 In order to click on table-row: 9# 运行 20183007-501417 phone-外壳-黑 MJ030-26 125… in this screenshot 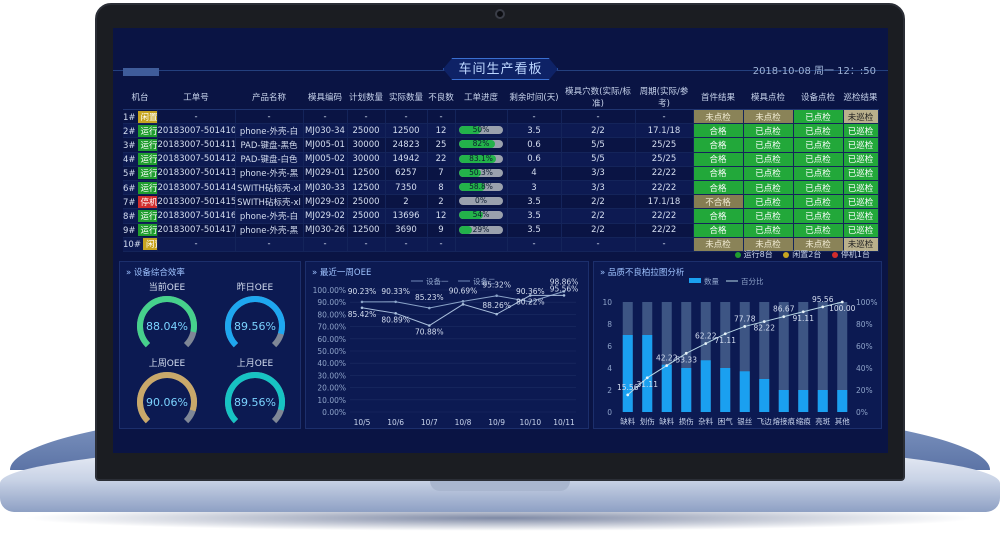, I will do `click(501, 230)`.